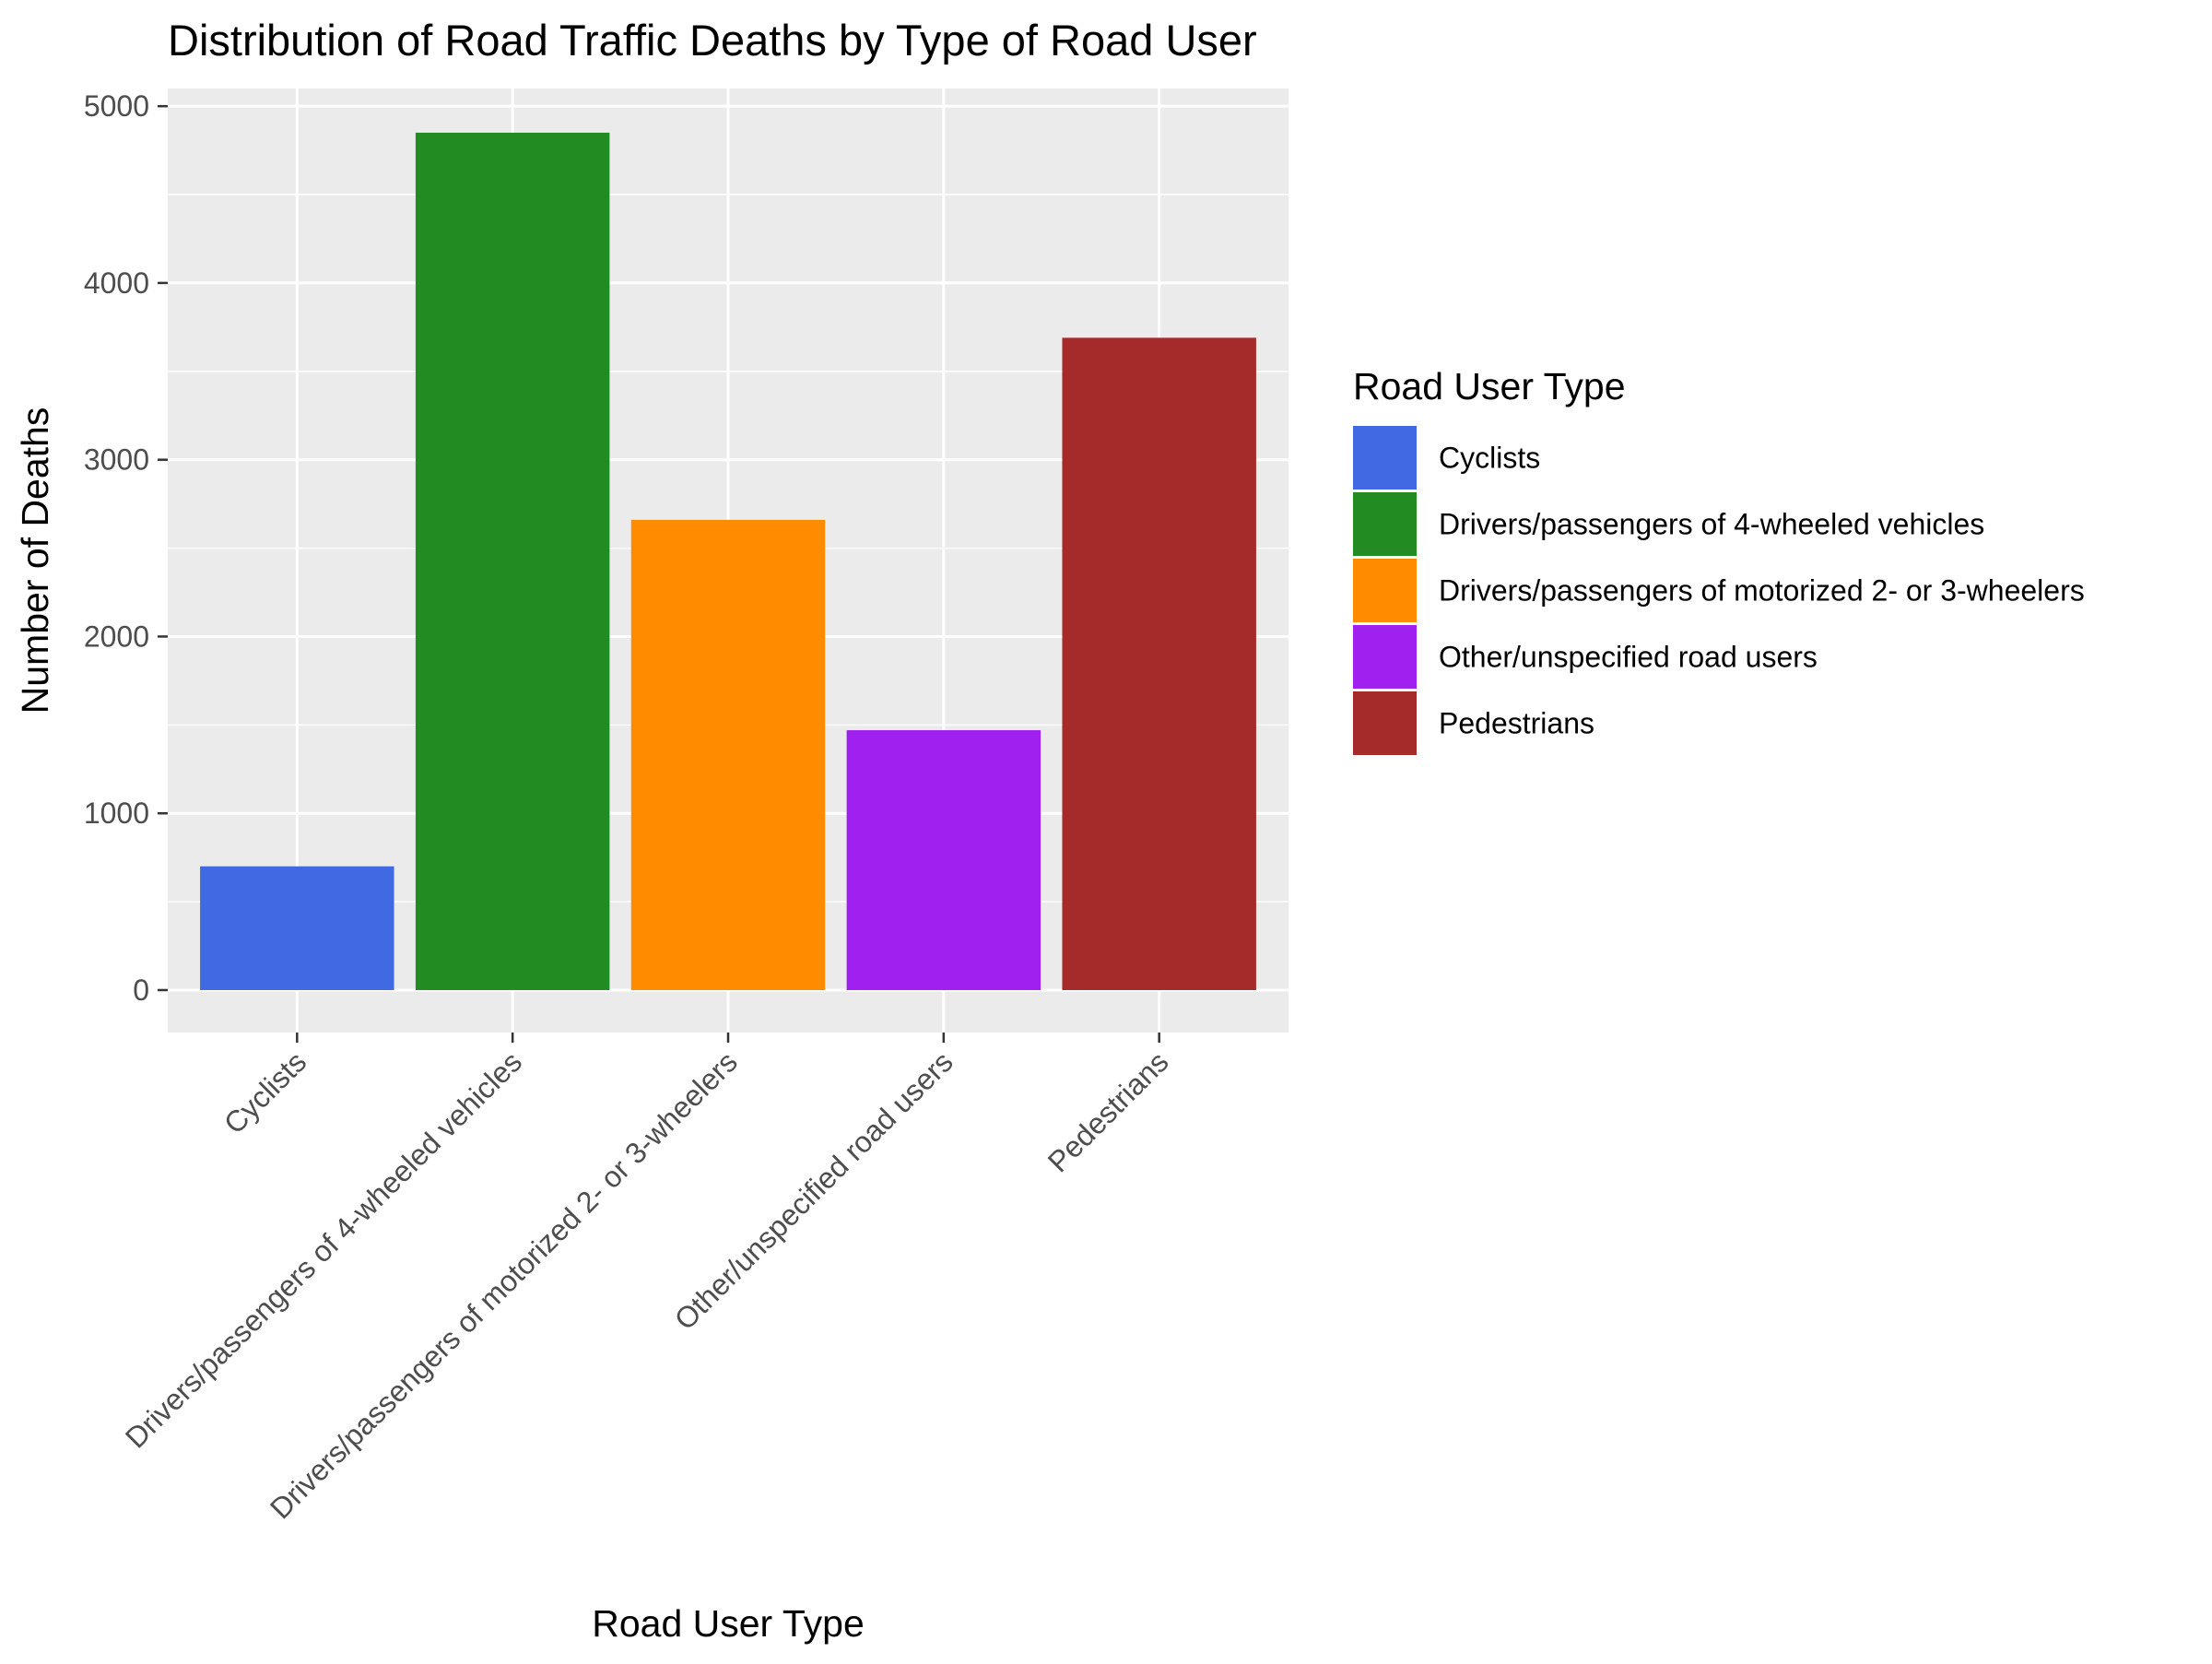 This screenshot has width=2212, height=1664. What do you see at coordinates (1711, 524) in the screenshot?
I see `legend-label: Drivers/passengers of 4-wheeled vehicles` at bounding box center [1711, 524].